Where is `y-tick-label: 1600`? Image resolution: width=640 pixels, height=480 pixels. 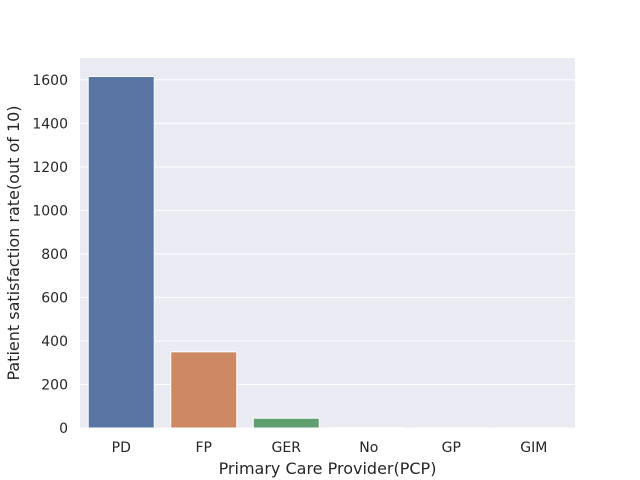 y-tick-label: 1600 is located at coordinates (50, 81).